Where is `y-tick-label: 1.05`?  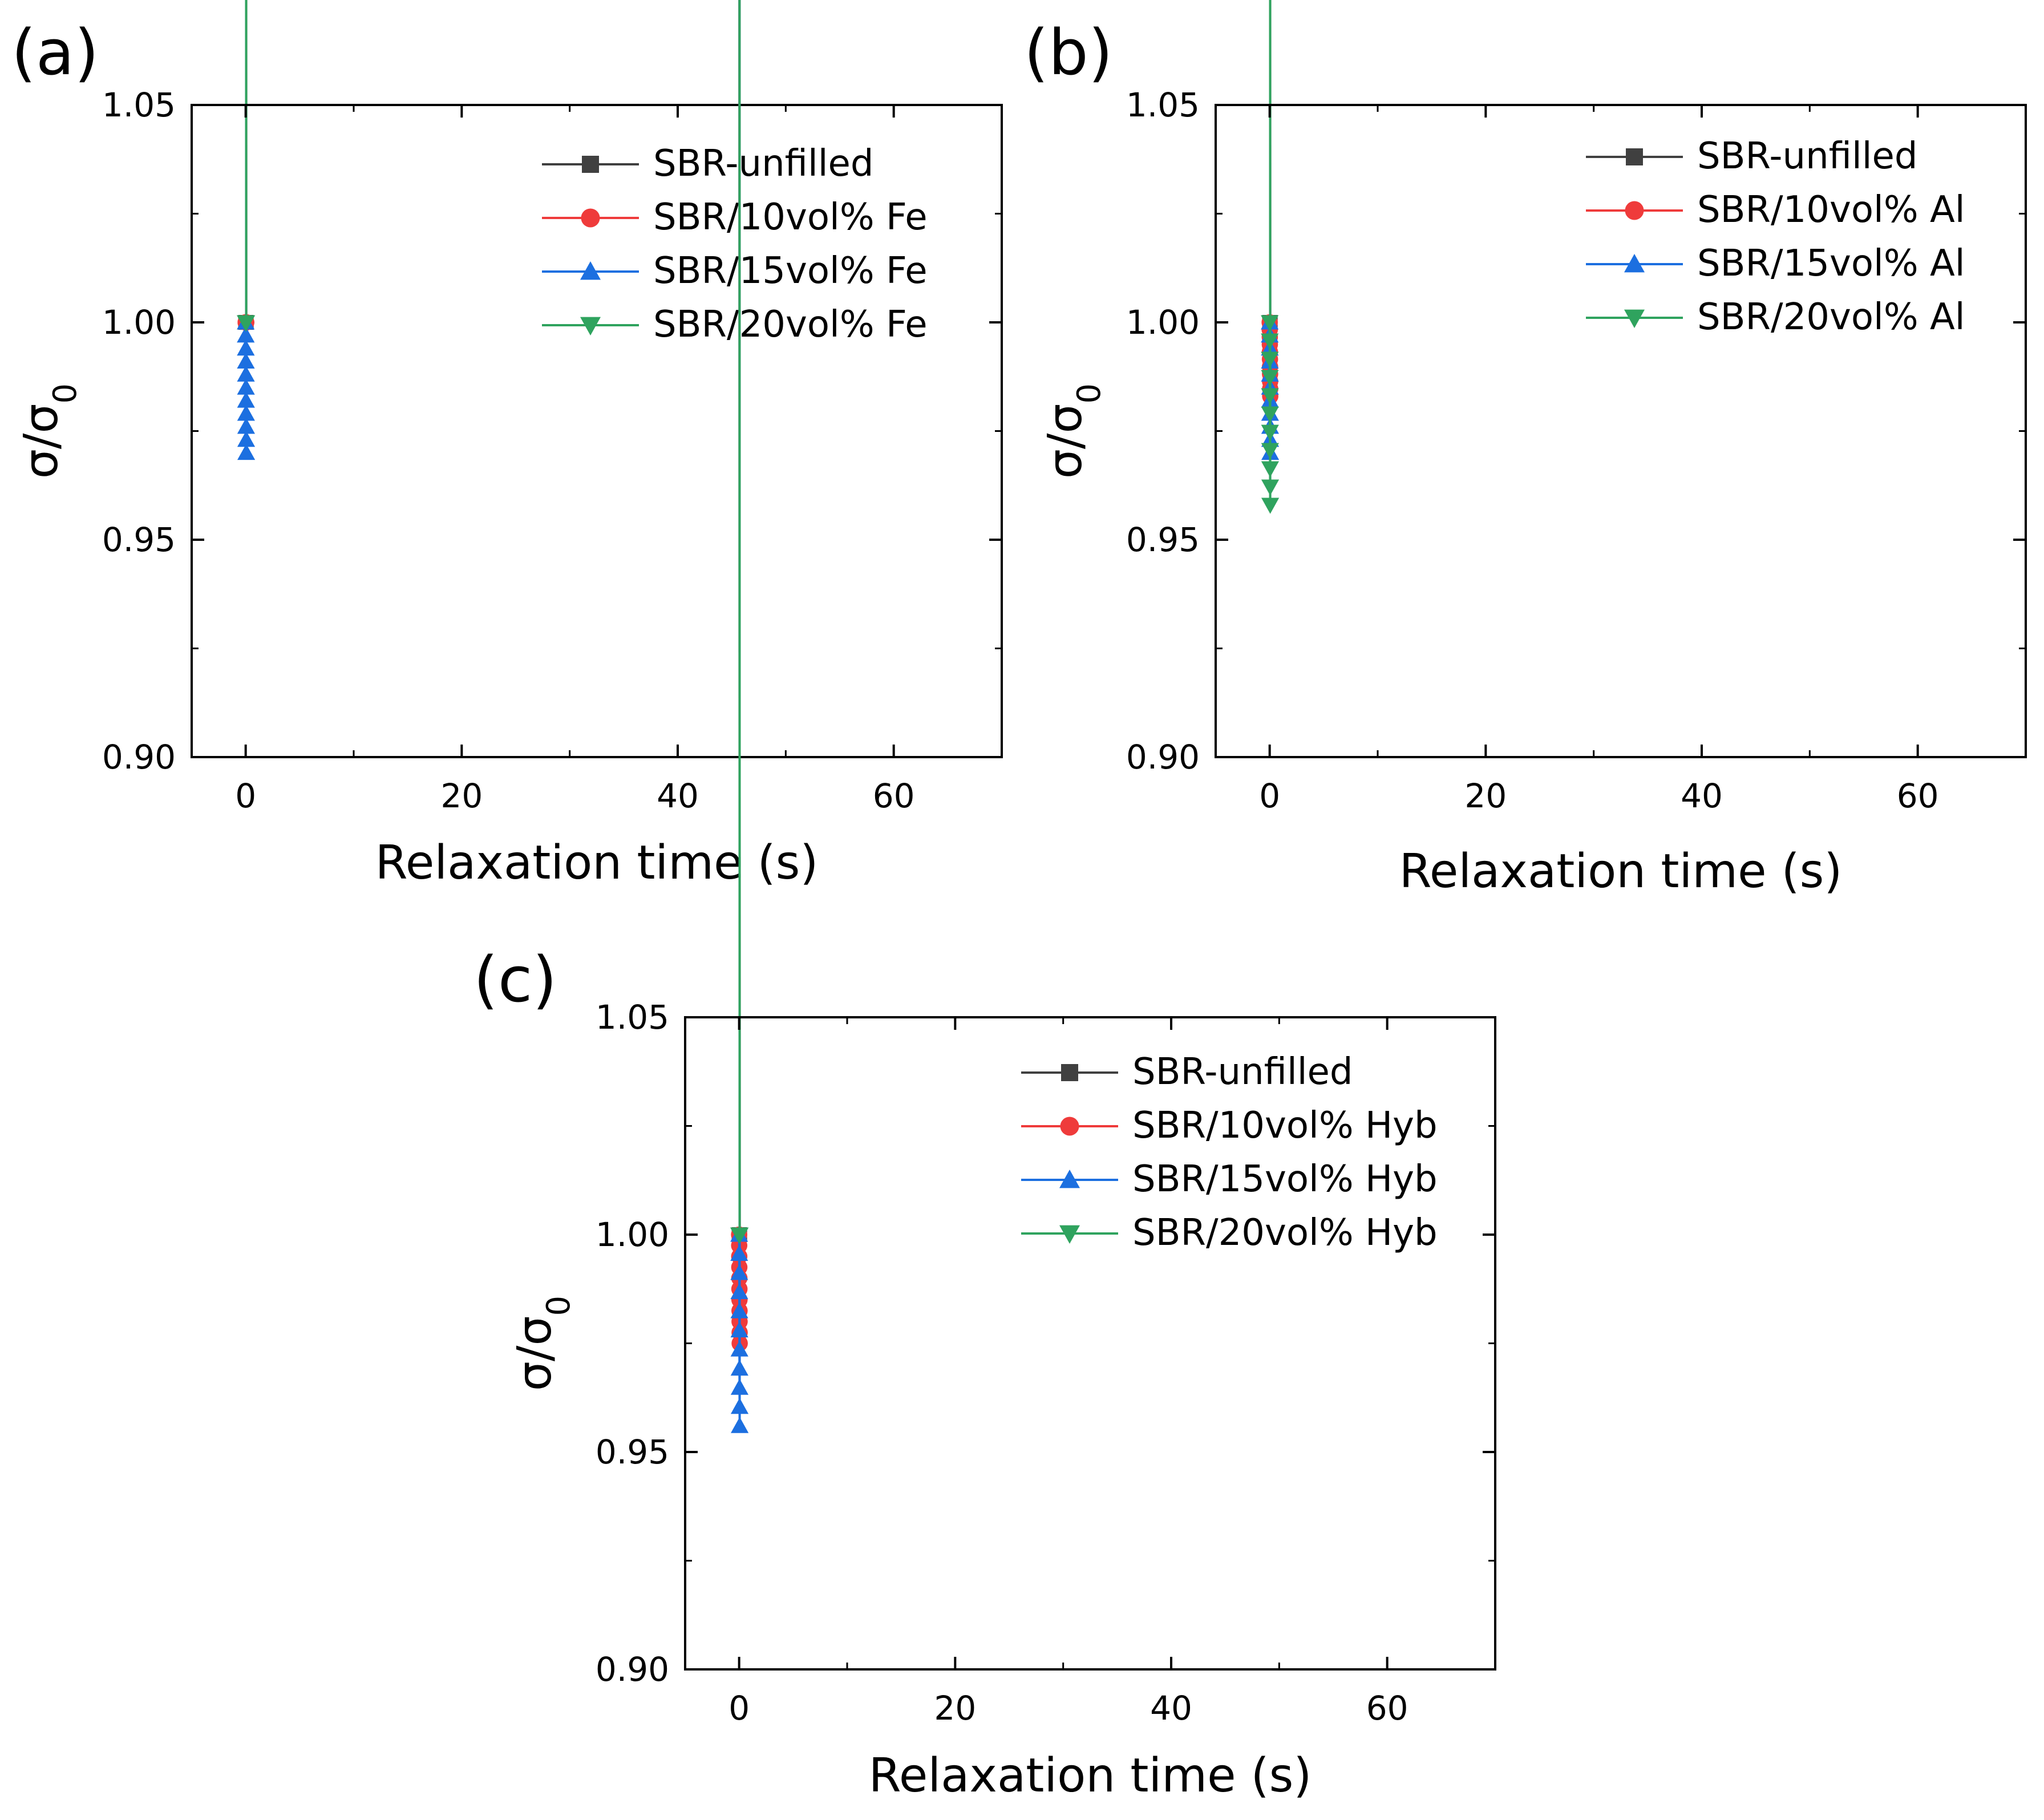 y-tick-label: 1.05 is located at coordinates (632, 1017).